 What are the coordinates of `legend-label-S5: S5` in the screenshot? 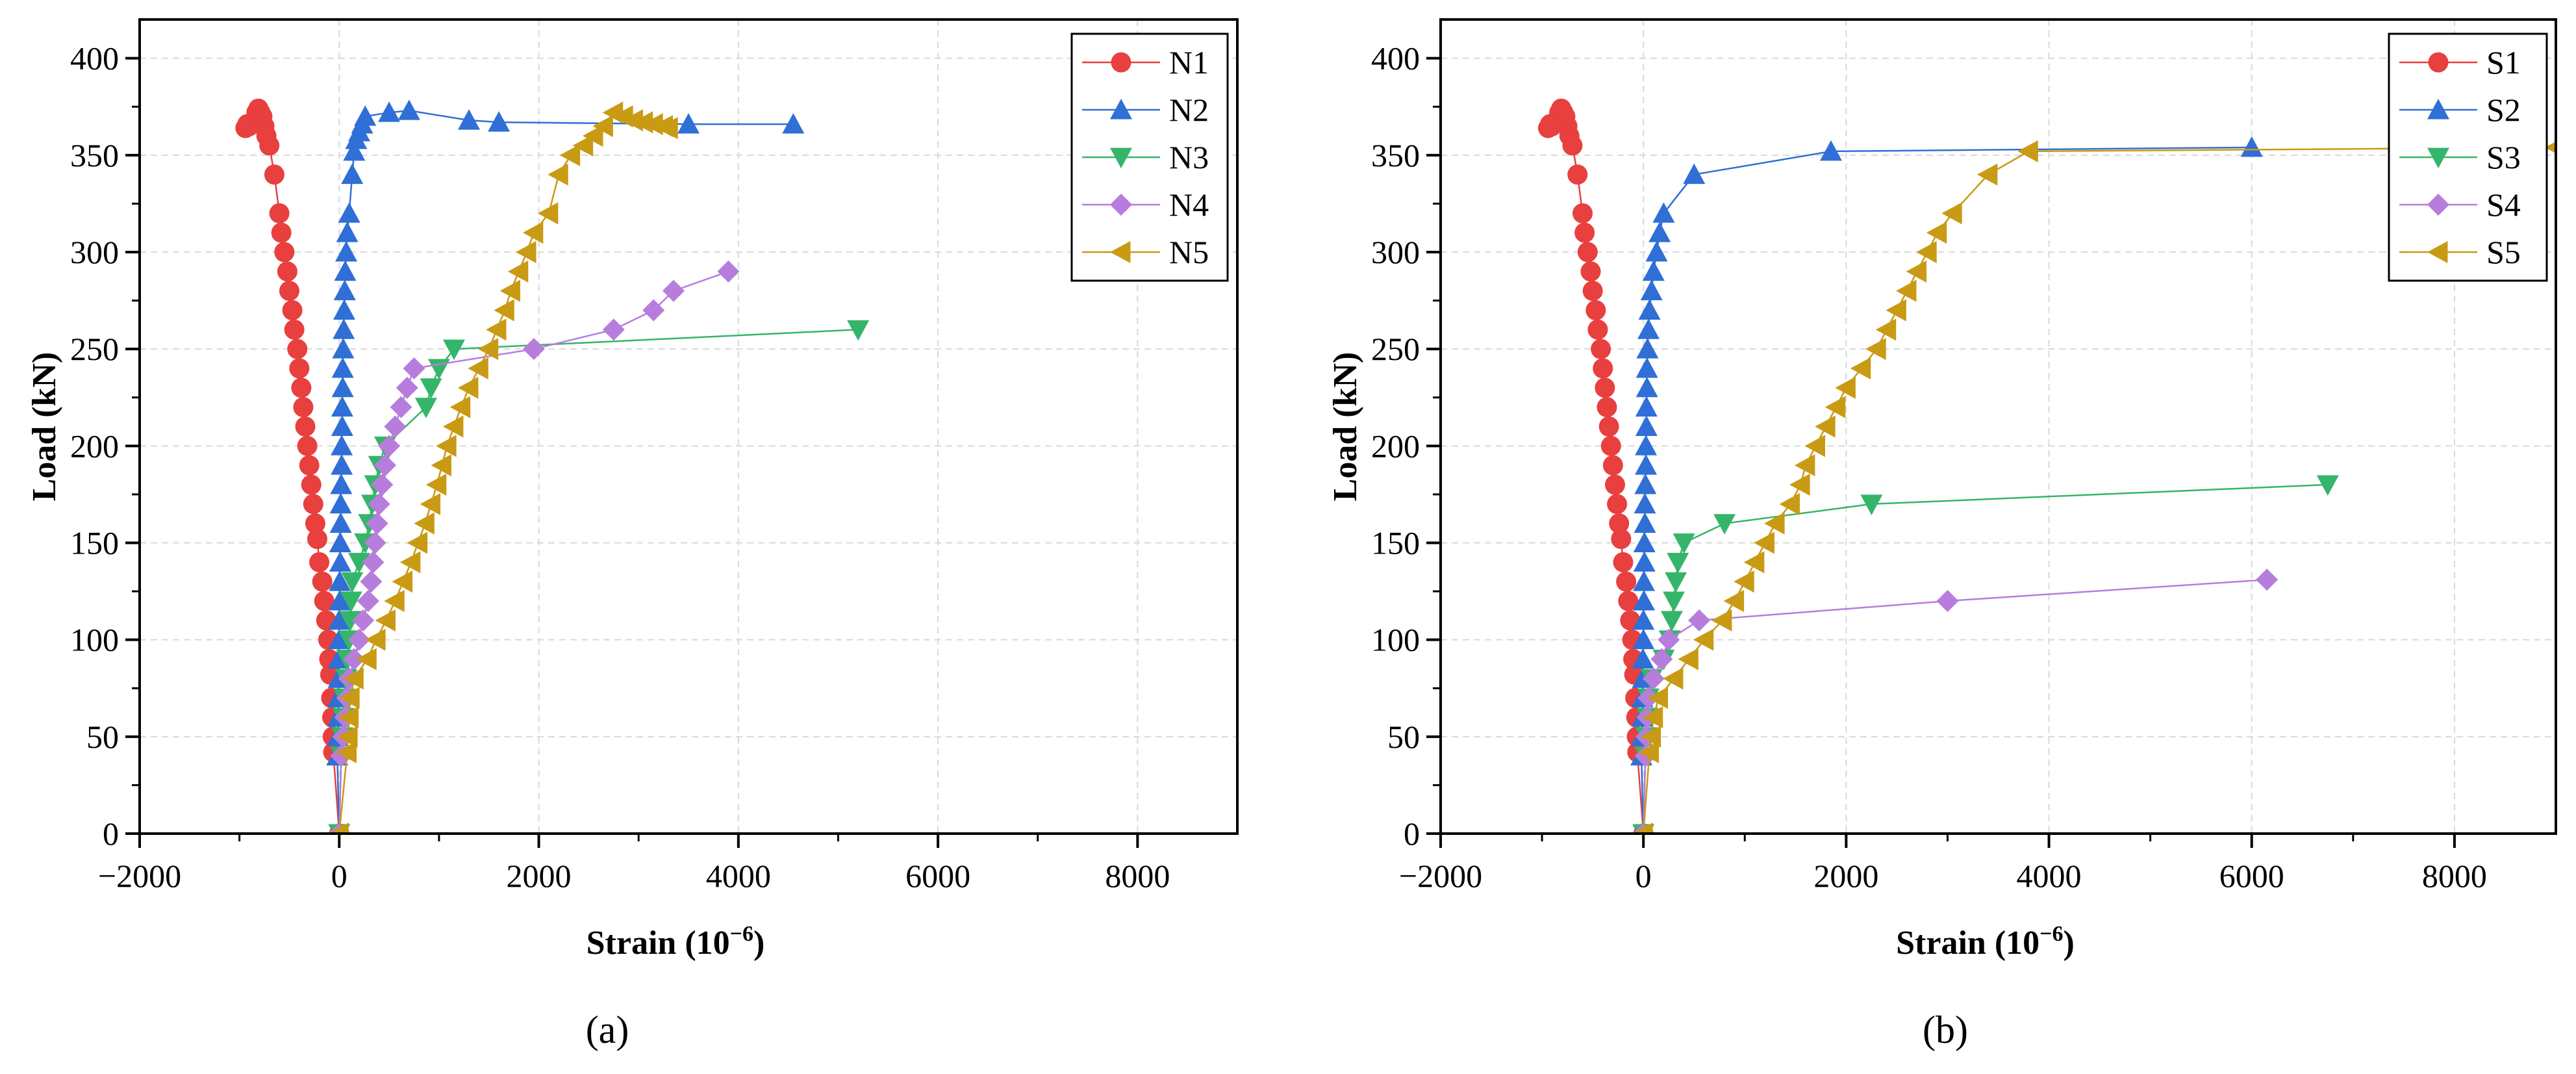 It's located at (2503, 252).